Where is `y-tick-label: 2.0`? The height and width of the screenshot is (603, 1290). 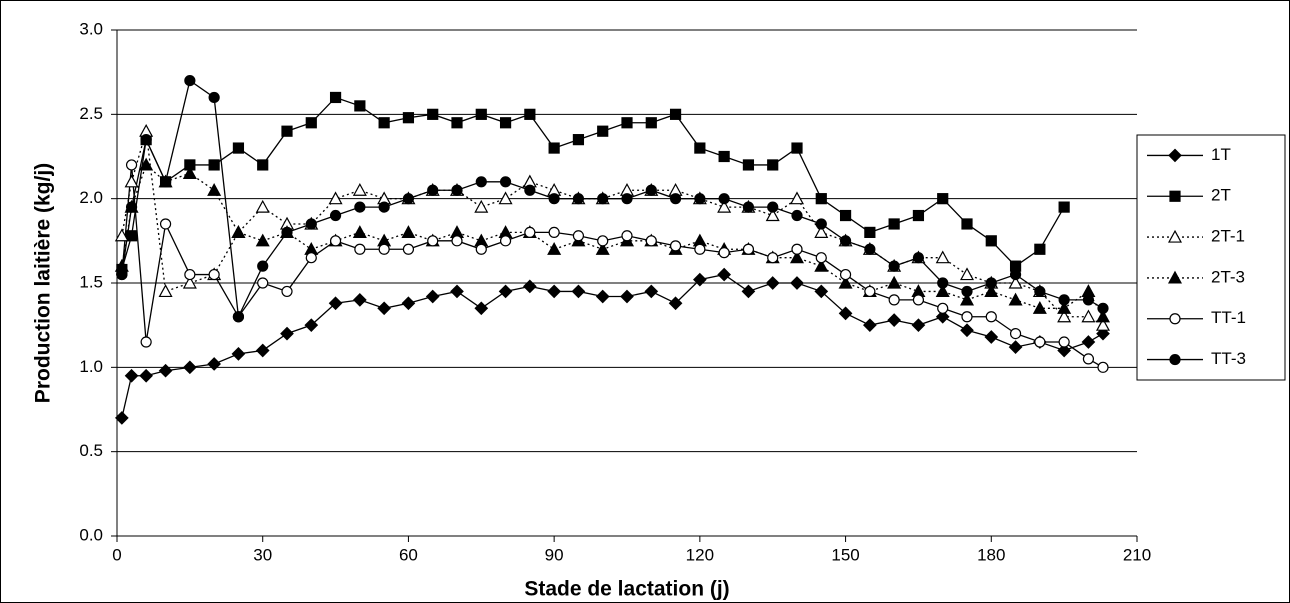
y-tick-label: 2.0 is located at coordinates (91, 197).